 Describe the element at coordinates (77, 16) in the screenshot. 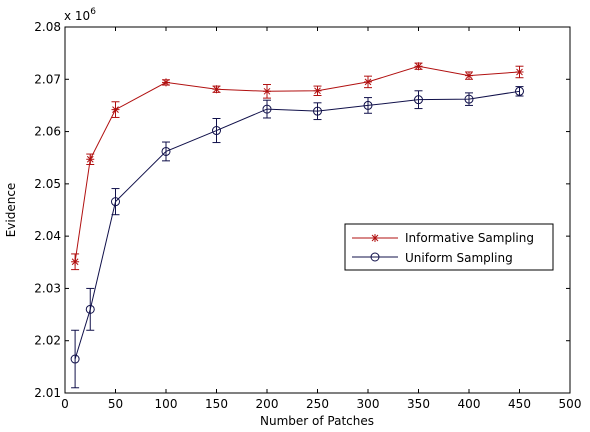

I see `y-multiplier-base: x 10` at that location.